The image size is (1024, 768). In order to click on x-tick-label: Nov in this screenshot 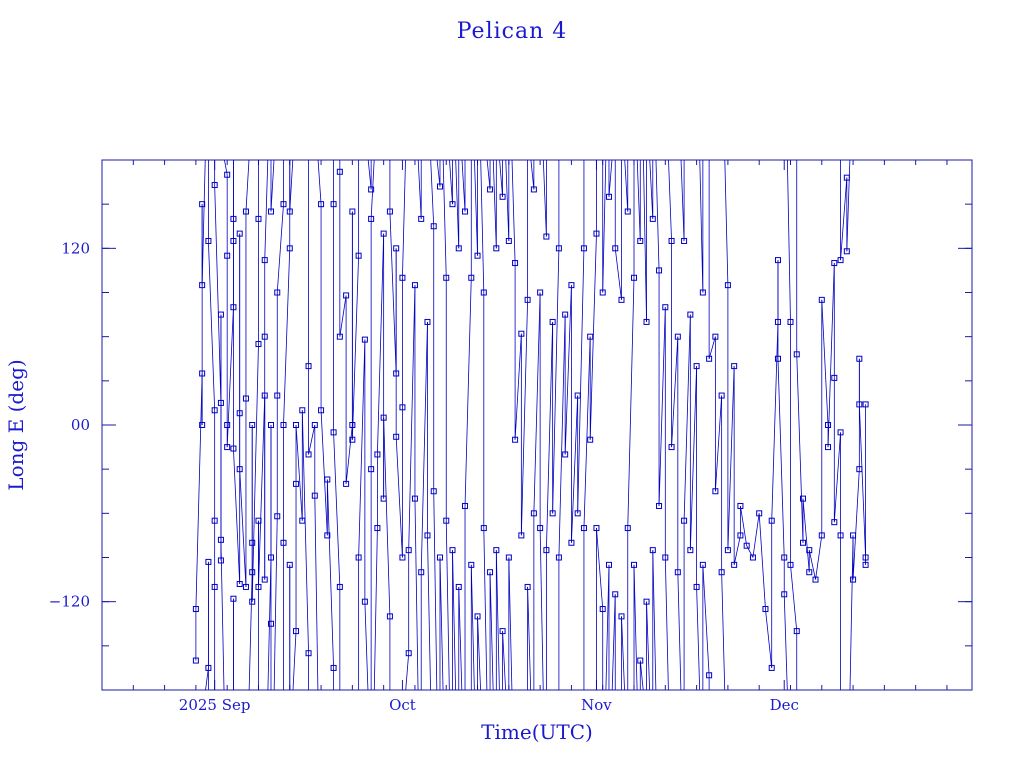, I will do `click(596, 705)`.